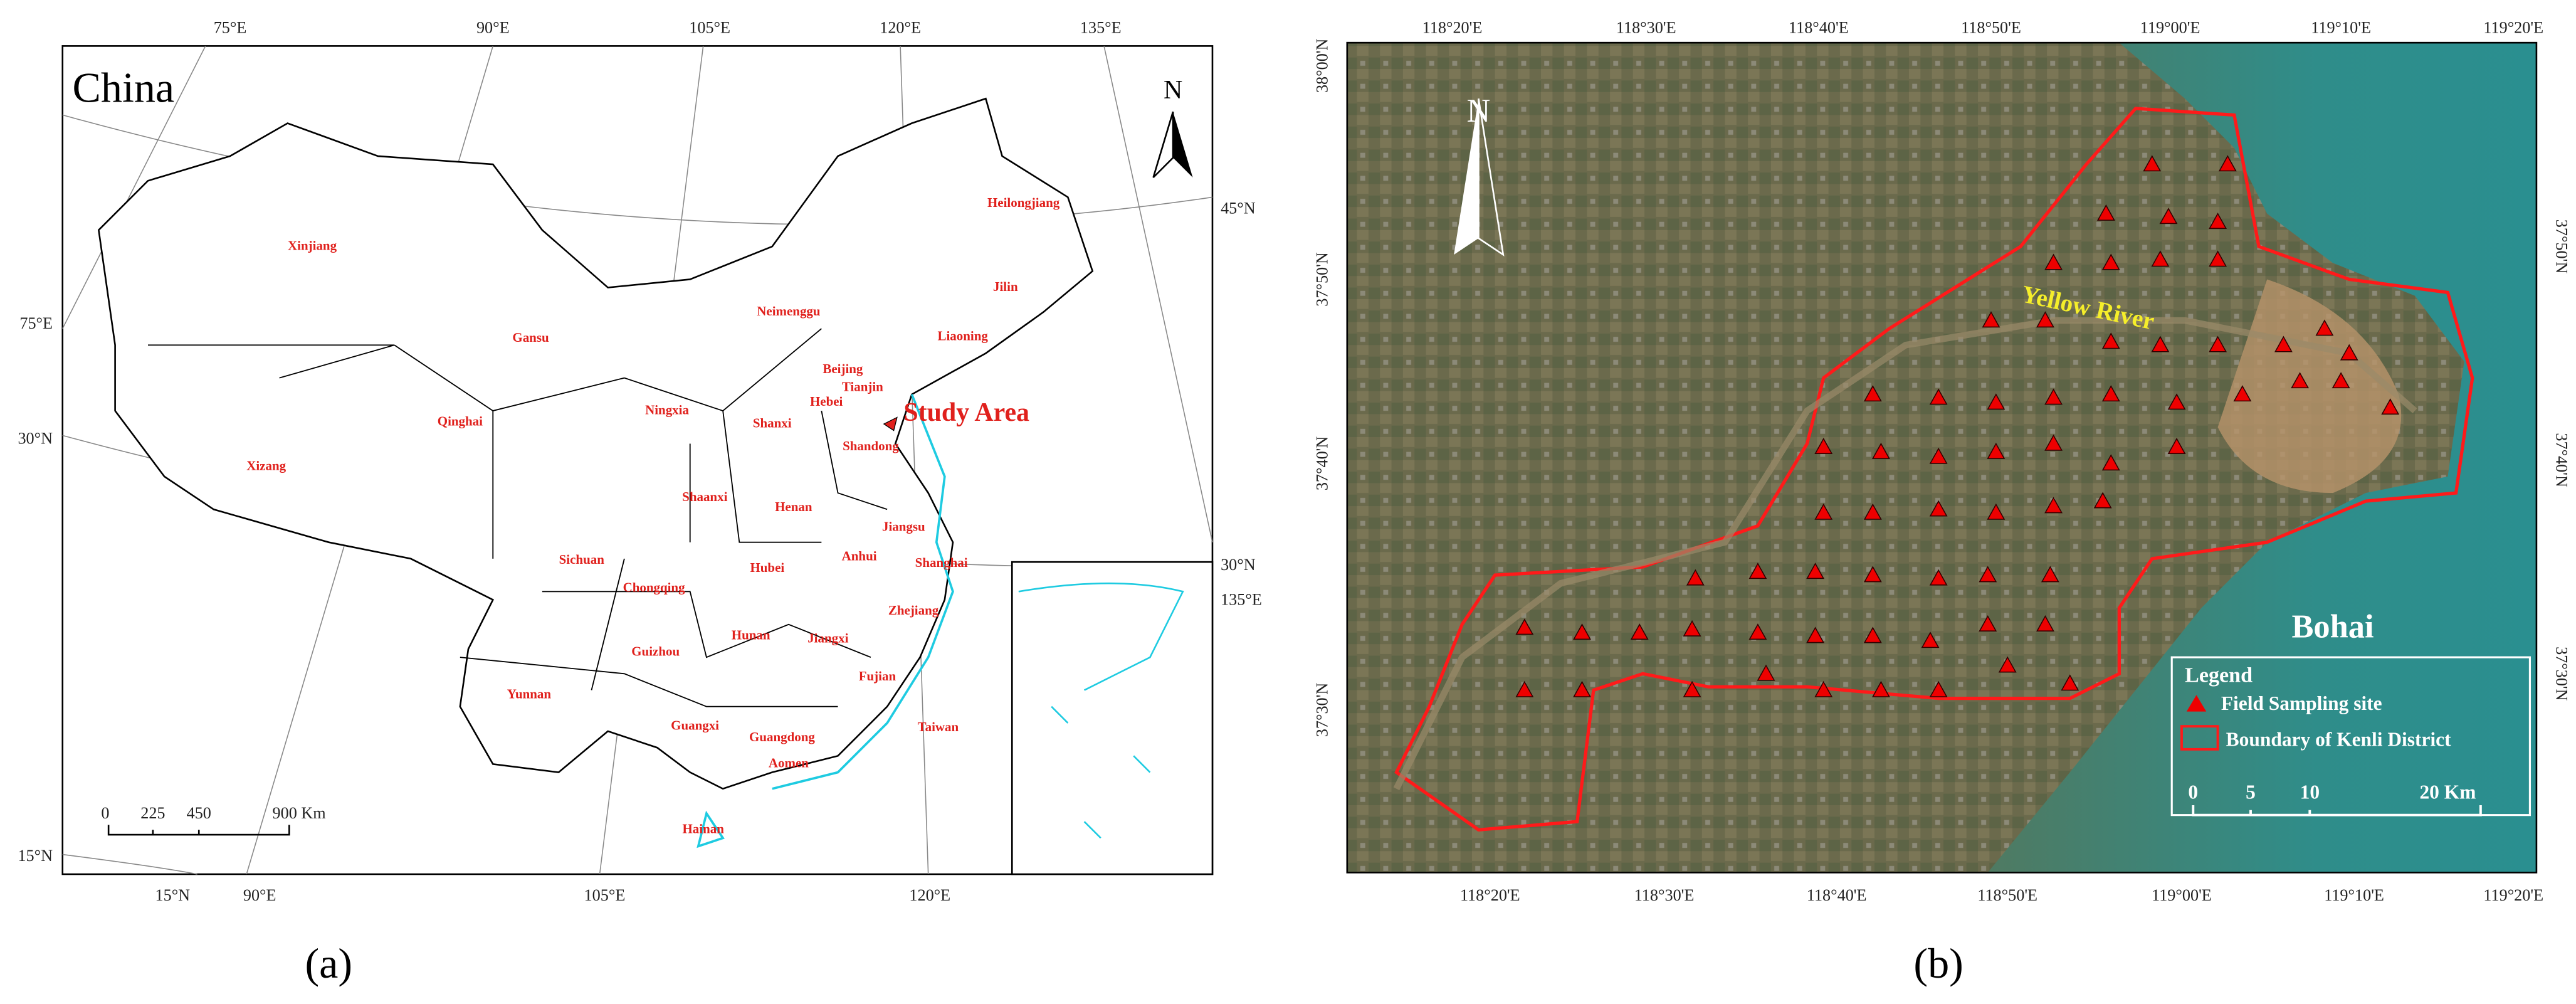 The height and width of the screenshot is (1004, 2576). What do you see at coordinates (198, 830) in the screenshot?
I see `scale-bar` at bounding box center [198, 830].